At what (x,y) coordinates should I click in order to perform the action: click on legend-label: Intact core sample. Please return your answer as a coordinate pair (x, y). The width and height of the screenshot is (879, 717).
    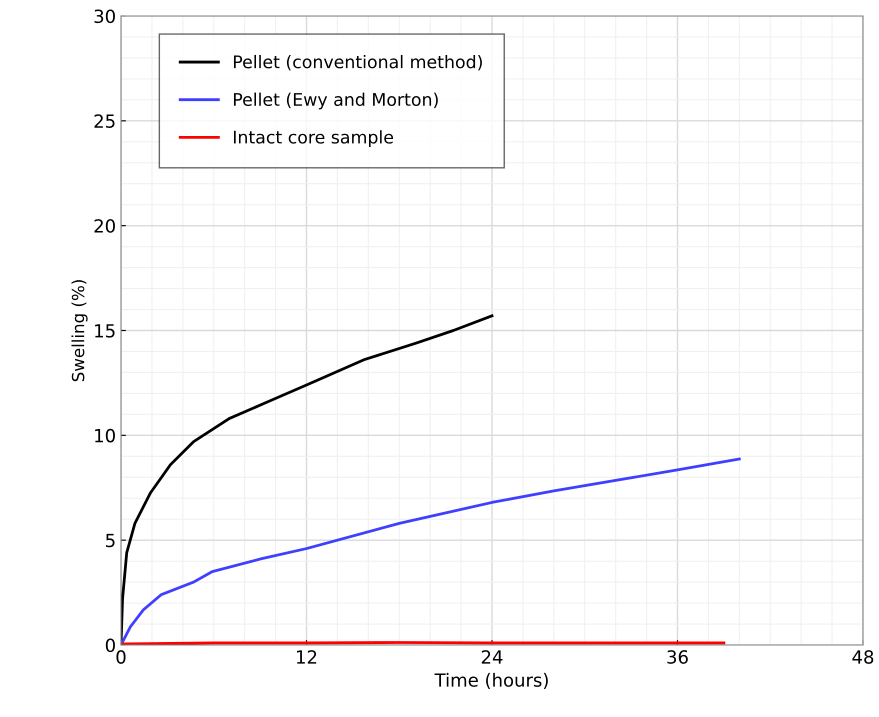
    Looking at the image, I should click on (314, 139).